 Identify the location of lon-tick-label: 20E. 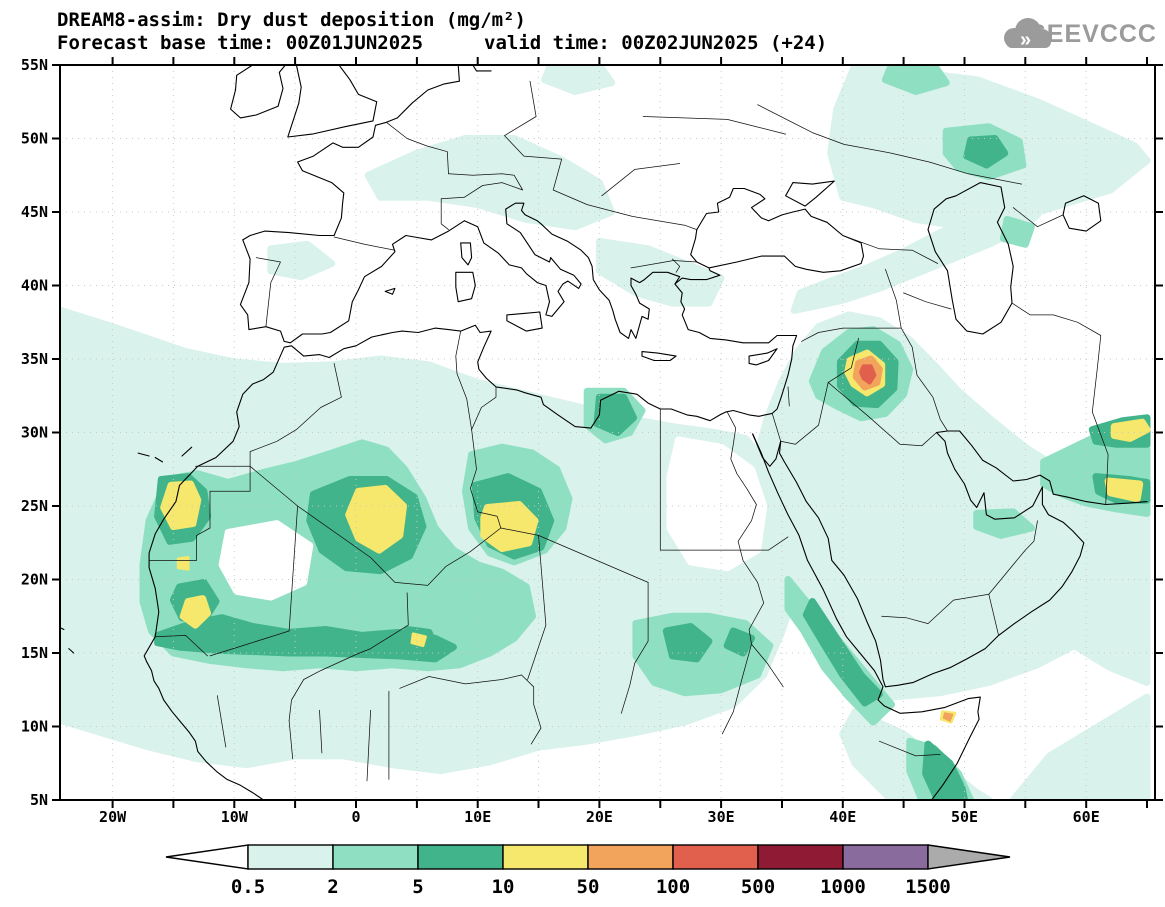
(599, 817).